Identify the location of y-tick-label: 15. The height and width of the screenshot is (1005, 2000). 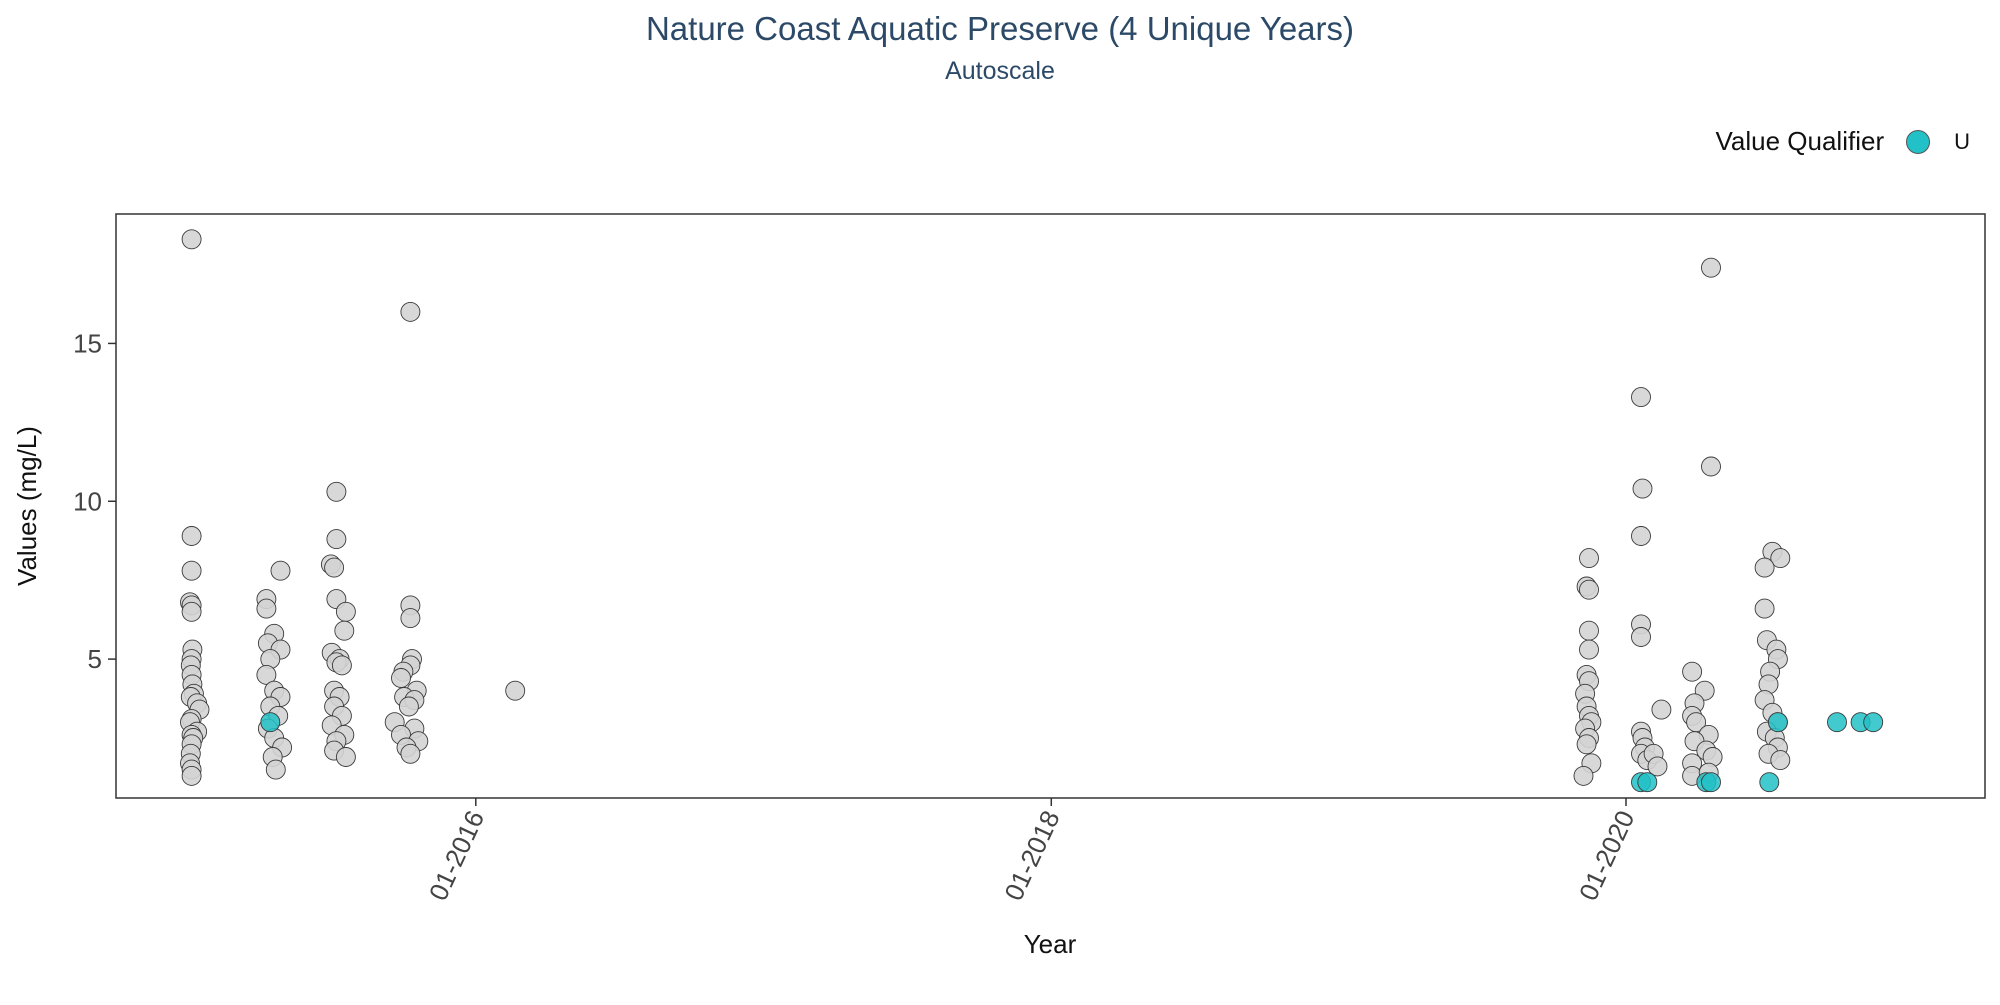
(87, 343).